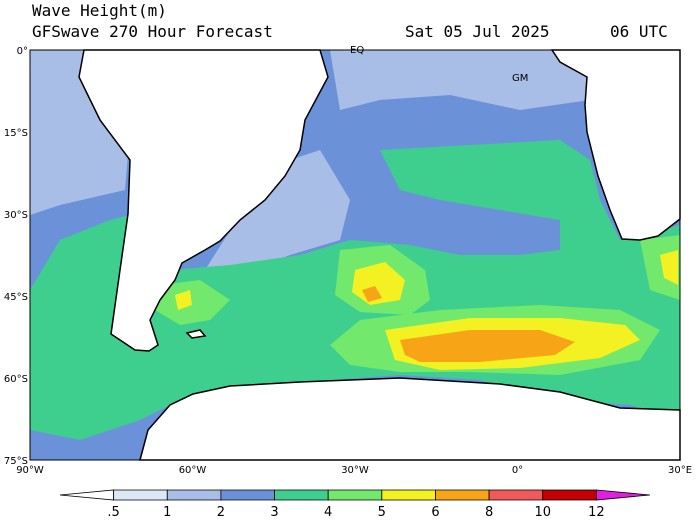 This screenshot has height=525, width=700. Describe the element at coordinates (680, 470) in the screenshot. I see `lon-label: 30°E` at that location.